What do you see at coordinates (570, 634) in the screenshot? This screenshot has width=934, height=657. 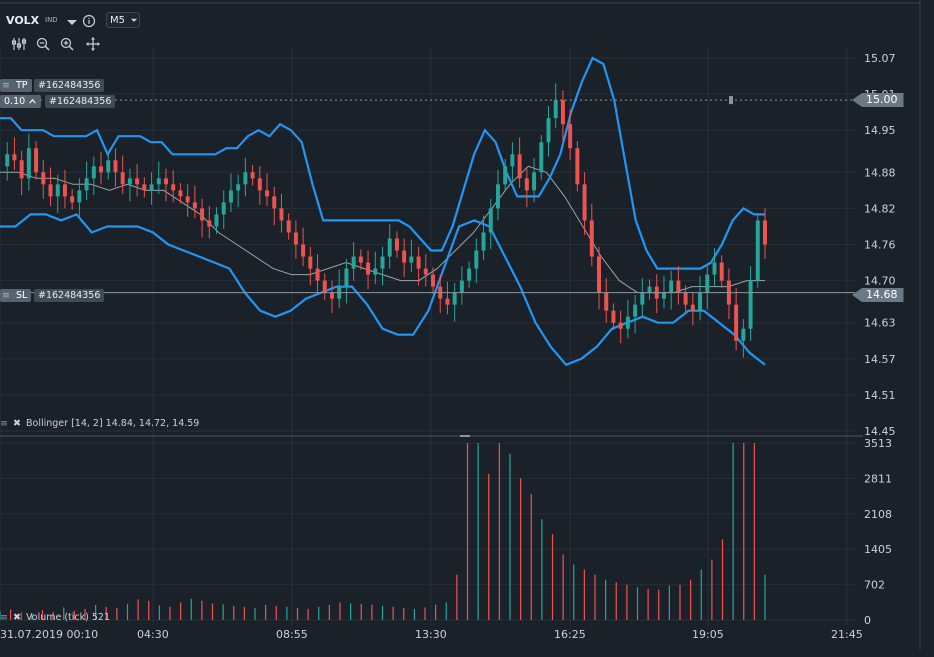 I see `time-tick-label: 16:25` at bounding box center [570, 634].